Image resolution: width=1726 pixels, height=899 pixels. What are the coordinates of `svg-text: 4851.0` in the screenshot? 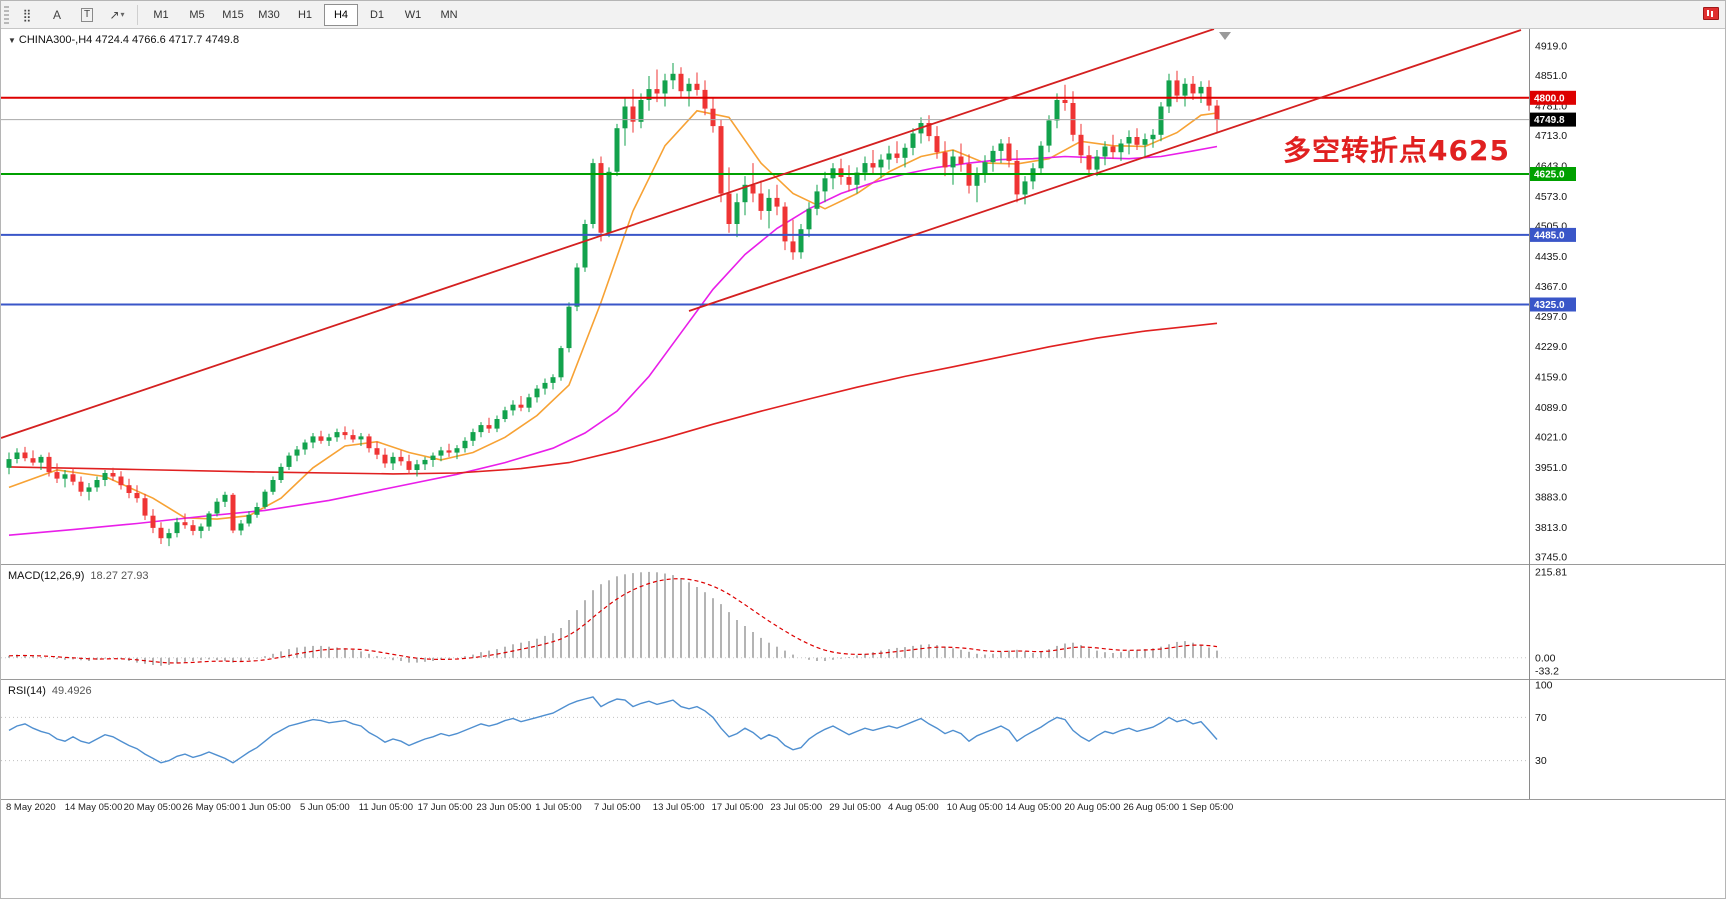 It's located at (1551, 76).